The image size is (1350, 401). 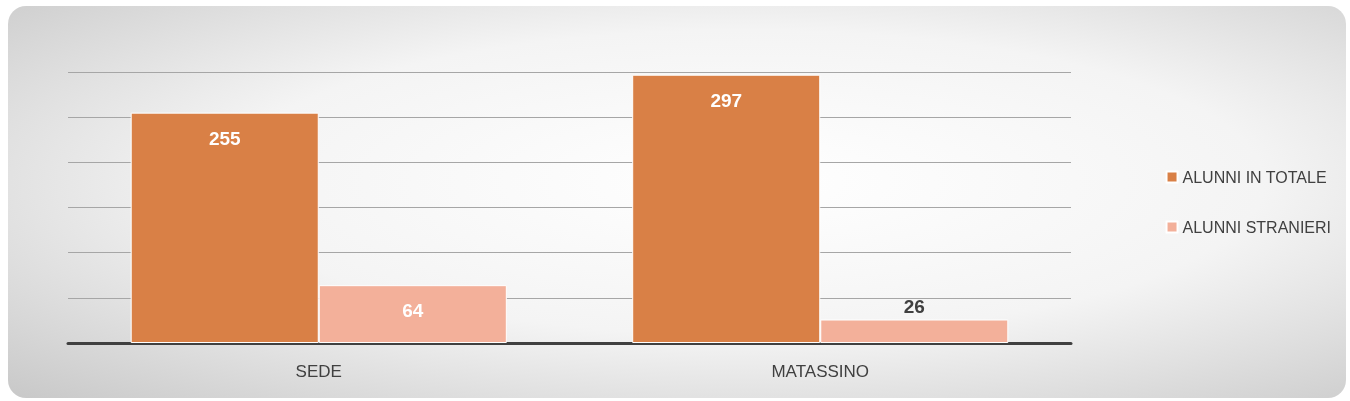 What do you see at coordinates (1256, 227) in the screenshot?
I see `legend-label: ALUNNI STRANIERI` at bounding box center [1256, 227].